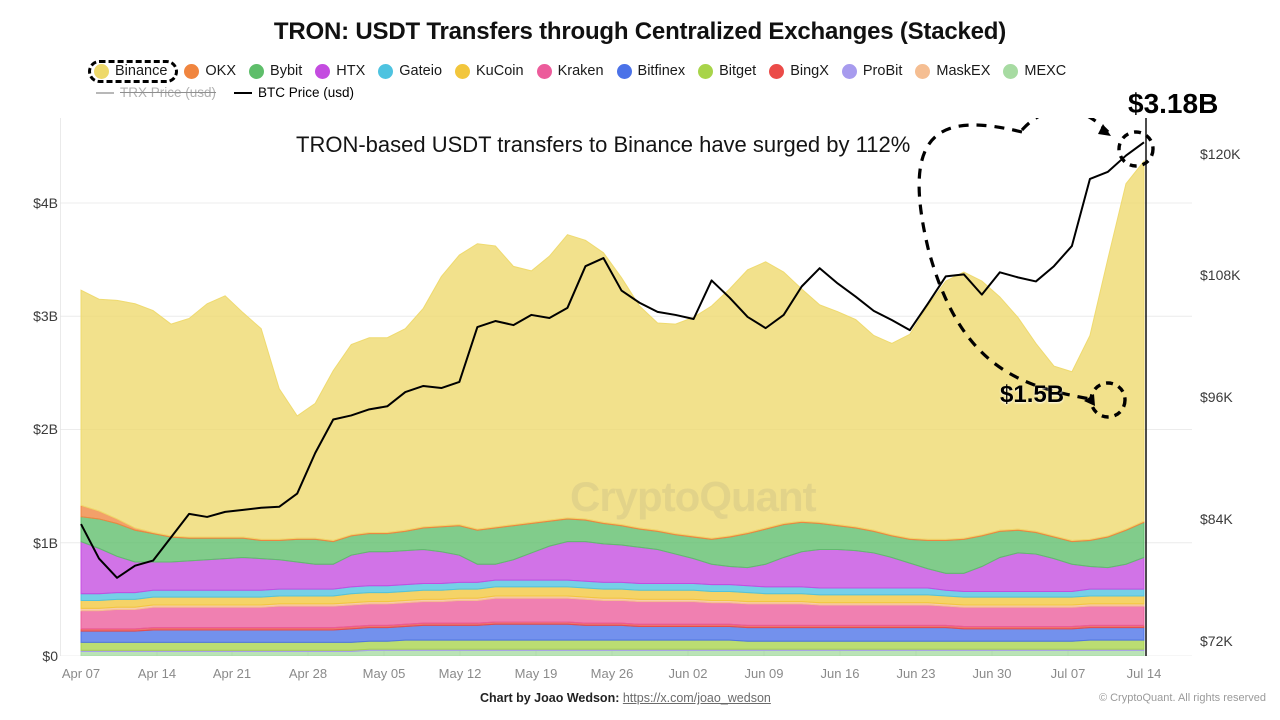 This screenshot has height=720, width=1280. Describe the element at coordinates (764, 673) in the screenshot. I see `x-axis-tick: Jun 09` at that location.